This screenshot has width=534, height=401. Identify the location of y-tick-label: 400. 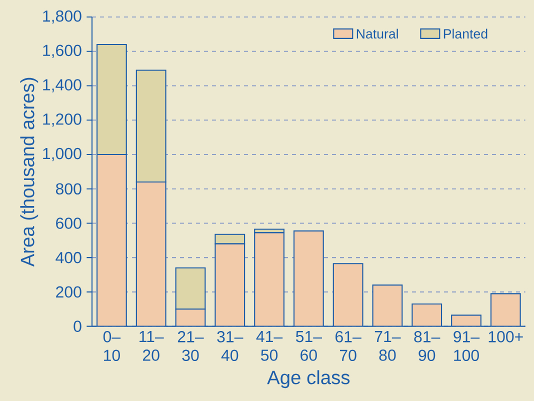
(69, 258).